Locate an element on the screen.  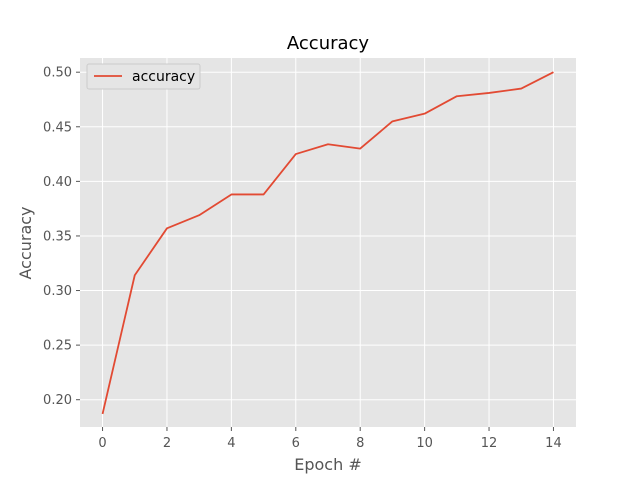
x-tick-label: 4 is located at coordinates (231, 443).